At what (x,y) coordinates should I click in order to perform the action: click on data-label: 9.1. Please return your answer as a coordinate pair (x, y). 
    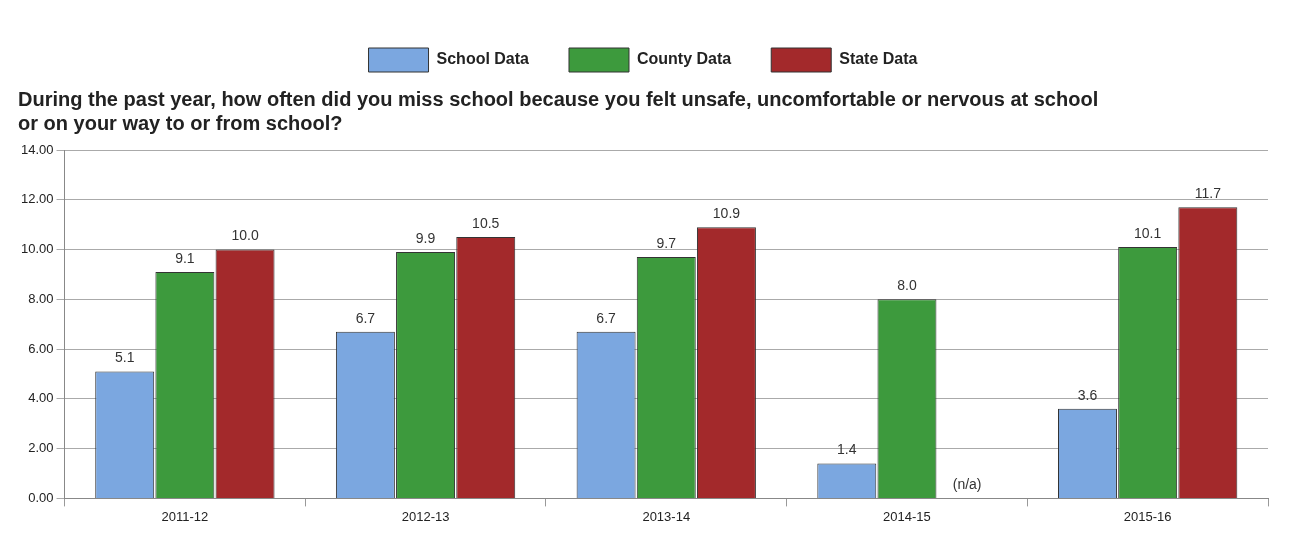
    Looking at the image, I should click on (185, 257).